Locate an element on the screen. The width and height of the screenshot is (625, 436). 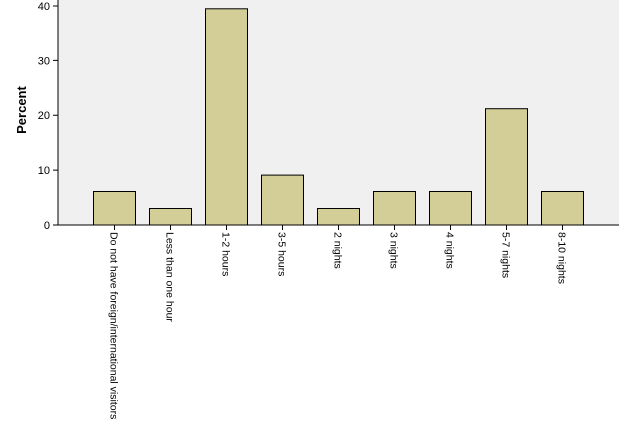
x-tick-label-2: 1-2 hours is located at coordinates (226, 254).